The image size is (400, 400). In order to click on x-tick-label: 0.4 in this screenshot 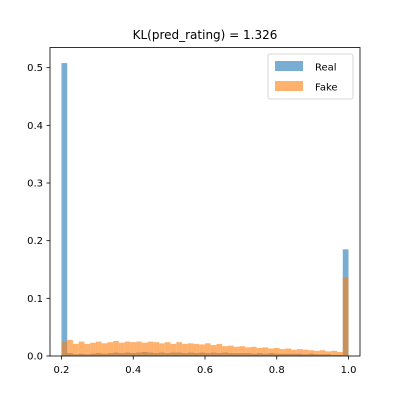, I will do `click(133, 370)`.